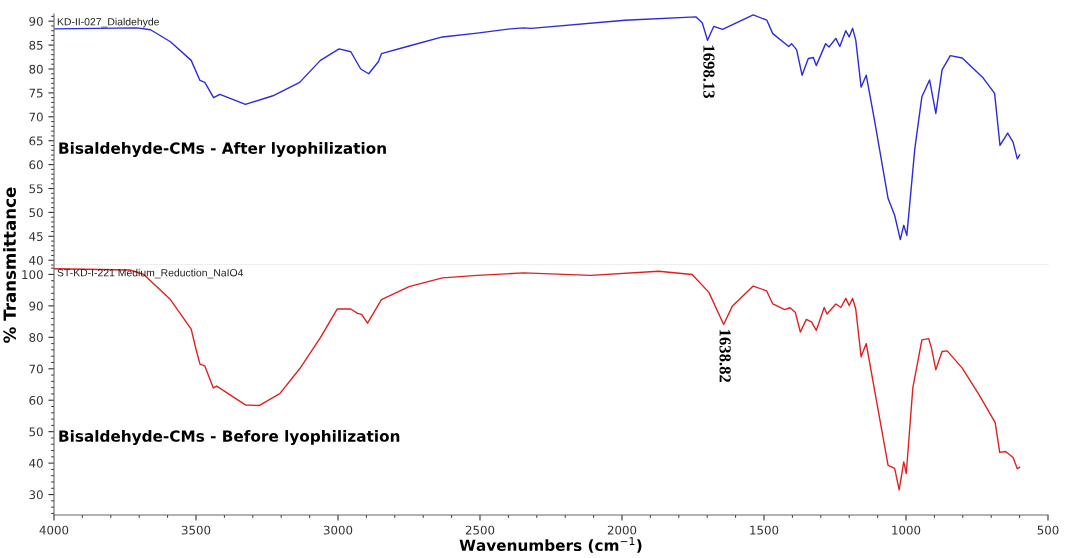  I want to click on y-tick-label: 30, so click(36, 495).